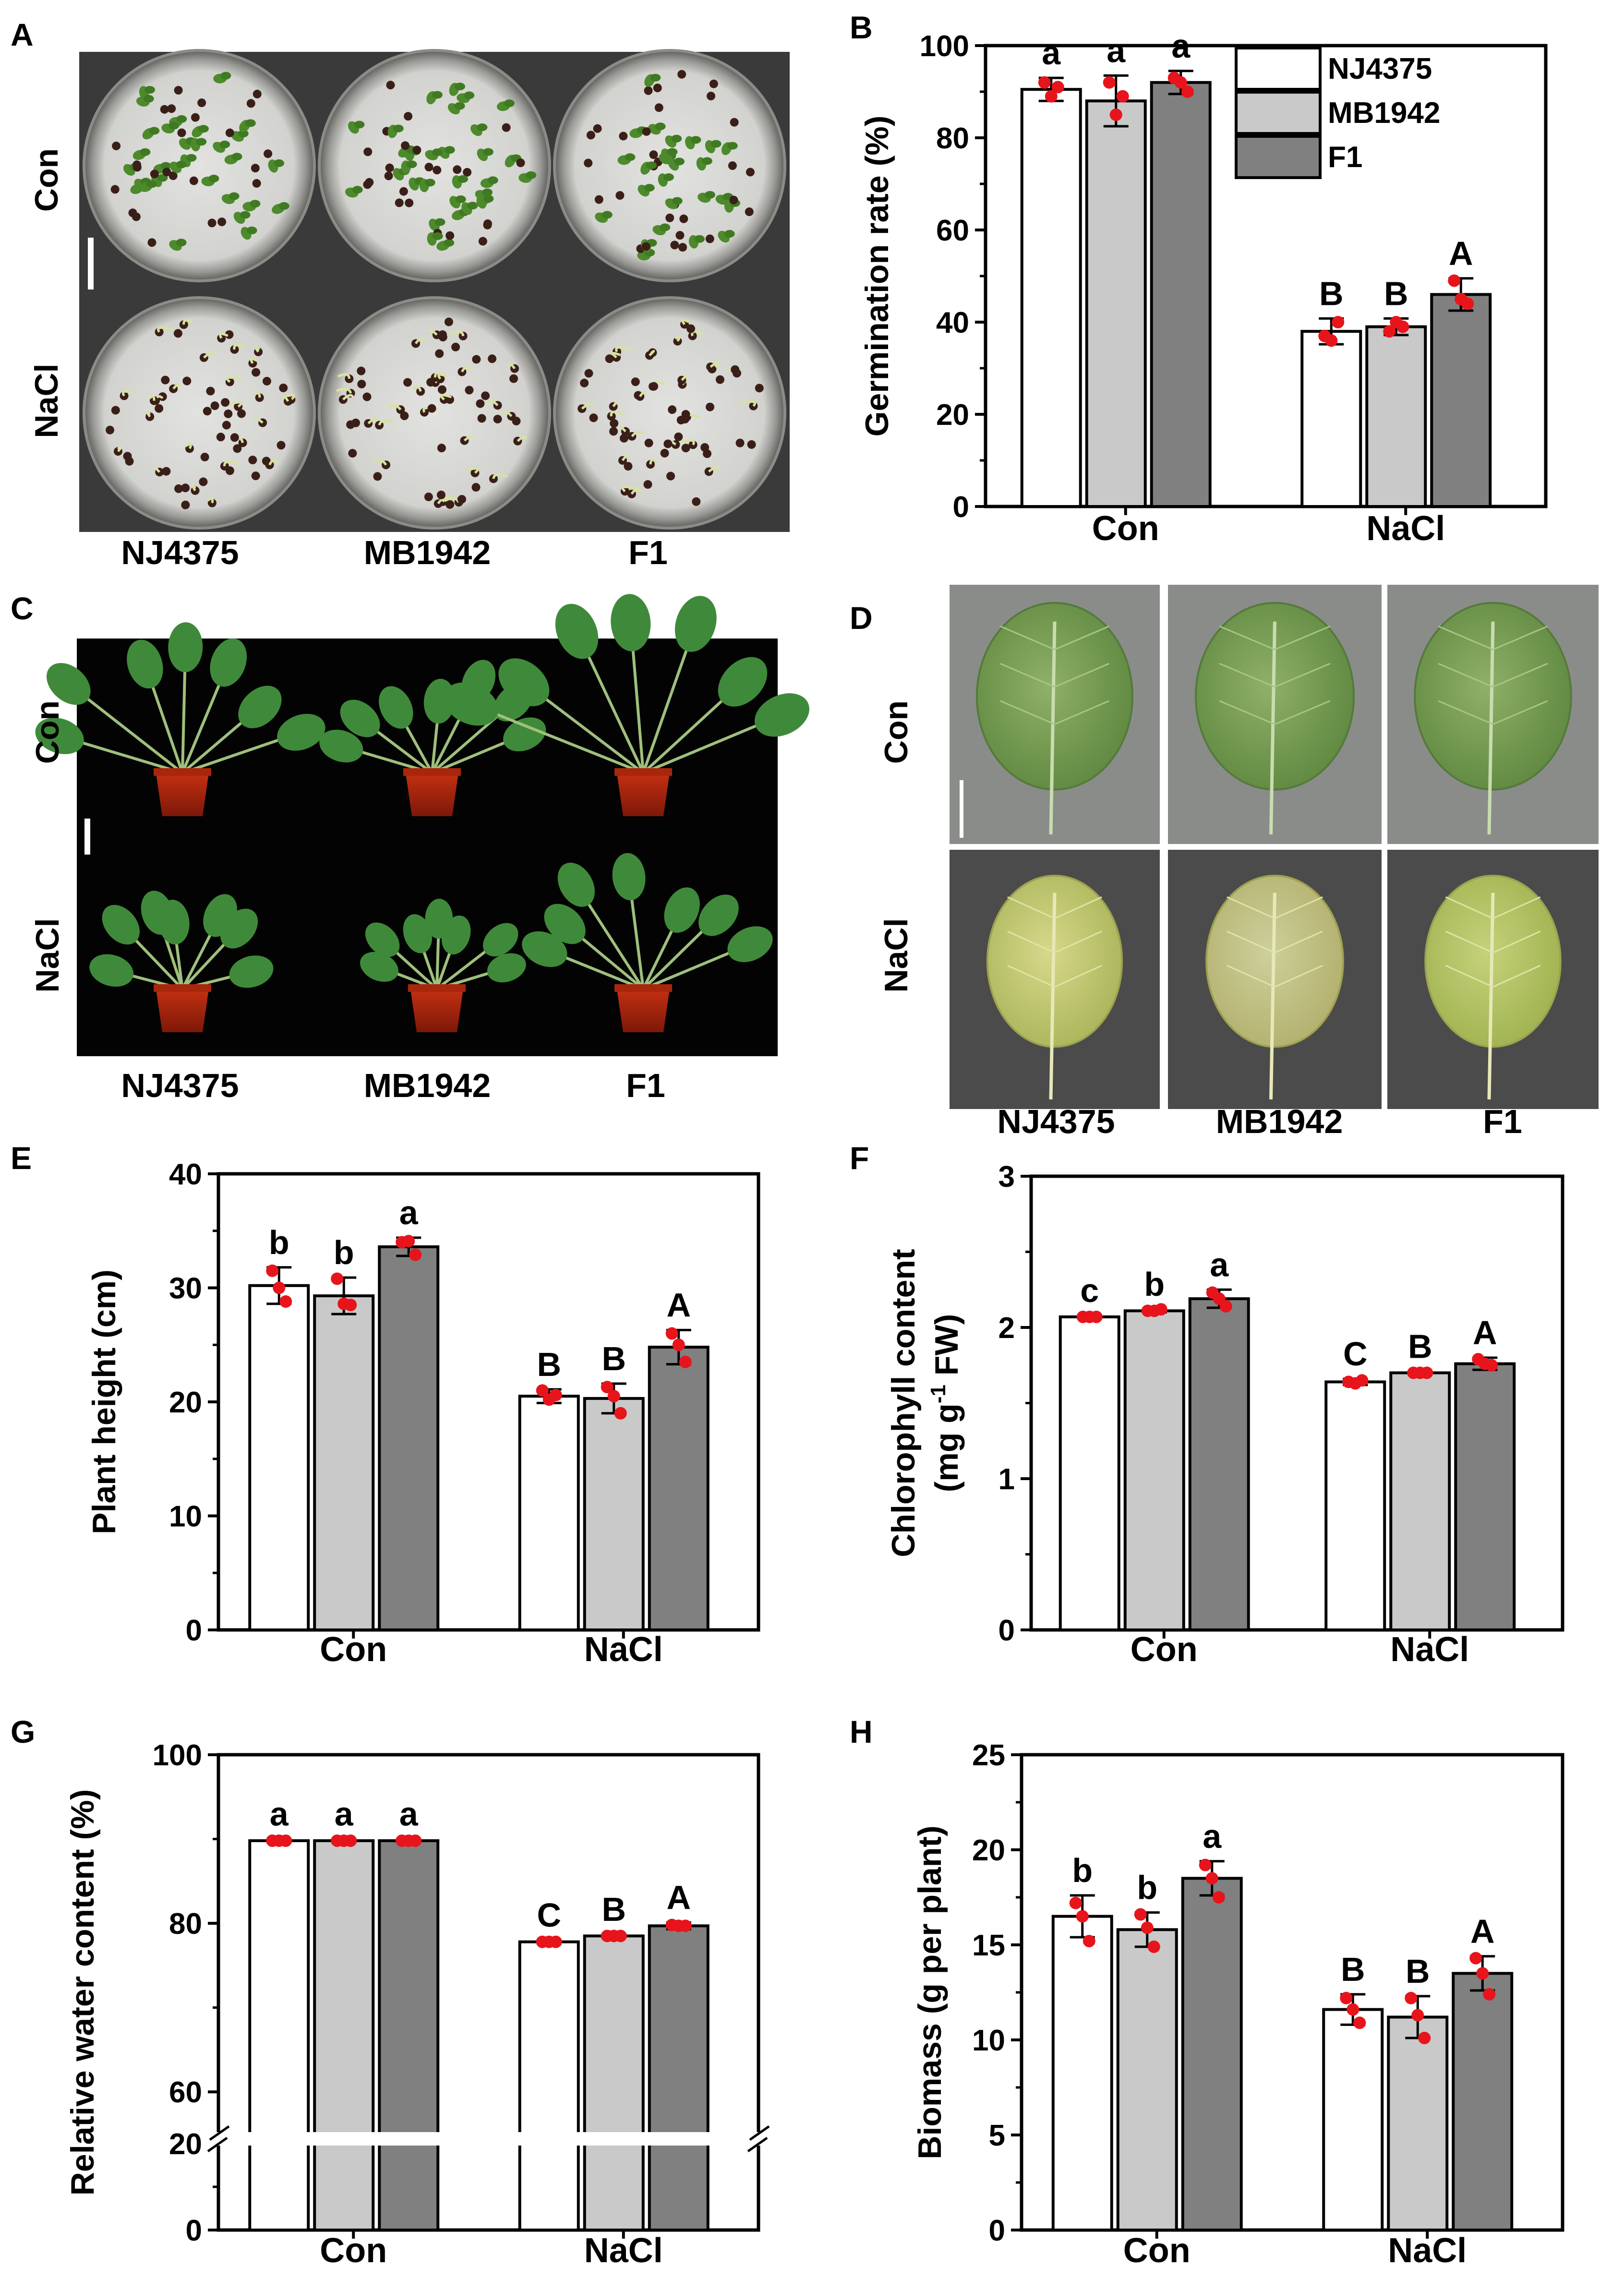 The height and width of the screenshot is (2291, 1624). I want to click on leaf-midrib, so click(1272, 996).